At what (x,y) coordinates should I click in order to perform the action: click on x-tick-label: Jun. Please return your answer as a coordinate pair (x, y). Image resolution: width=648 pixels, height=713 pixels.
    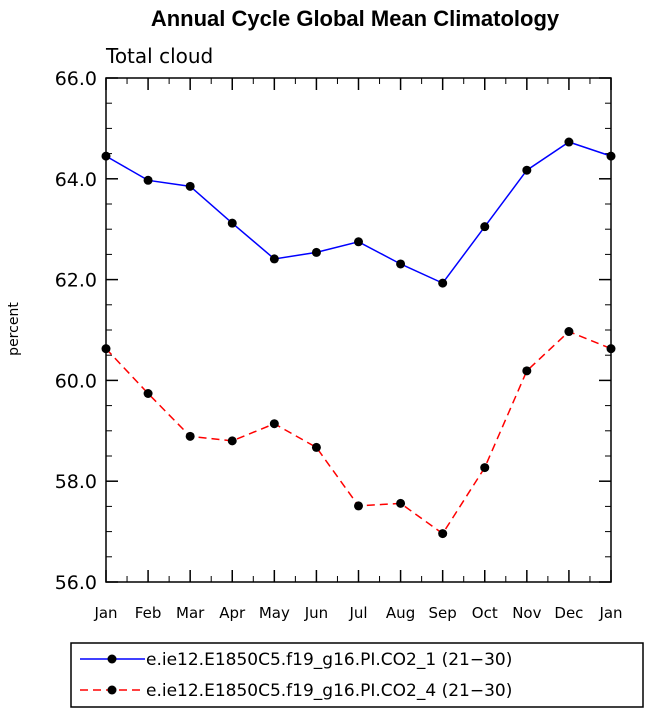
    Looking at the image, I should click on (316, 613).